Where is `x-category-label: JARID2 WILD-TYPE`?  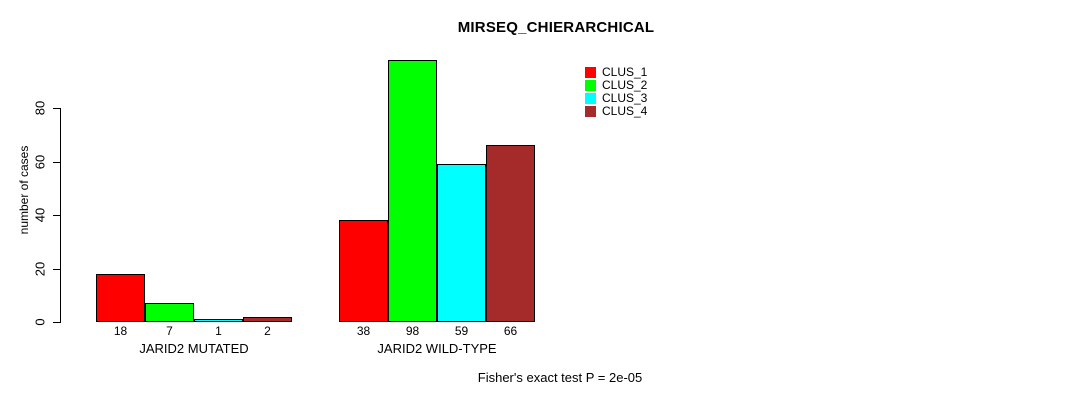
x-category-label: JARID2 WILD-TYPE is located at coordinates (437, 348).